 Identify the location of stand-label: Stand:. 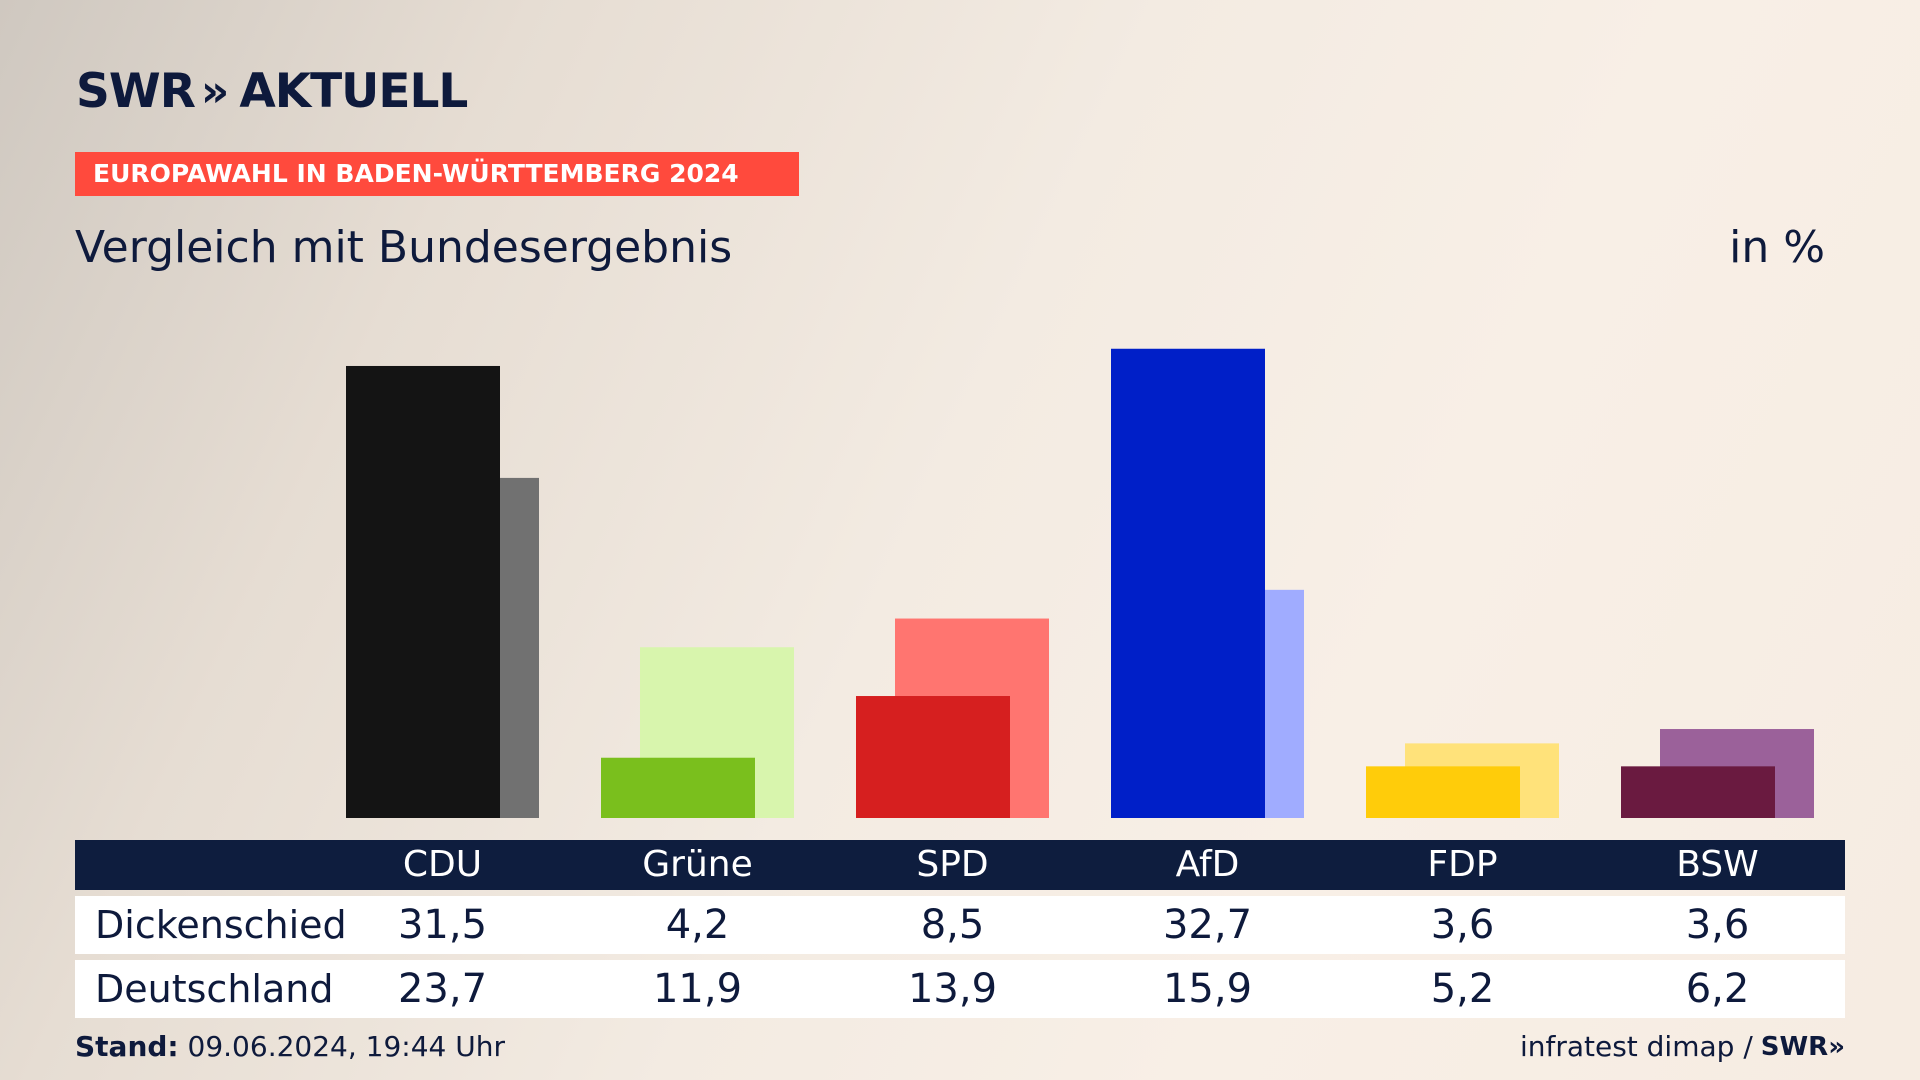
(127, 1046).